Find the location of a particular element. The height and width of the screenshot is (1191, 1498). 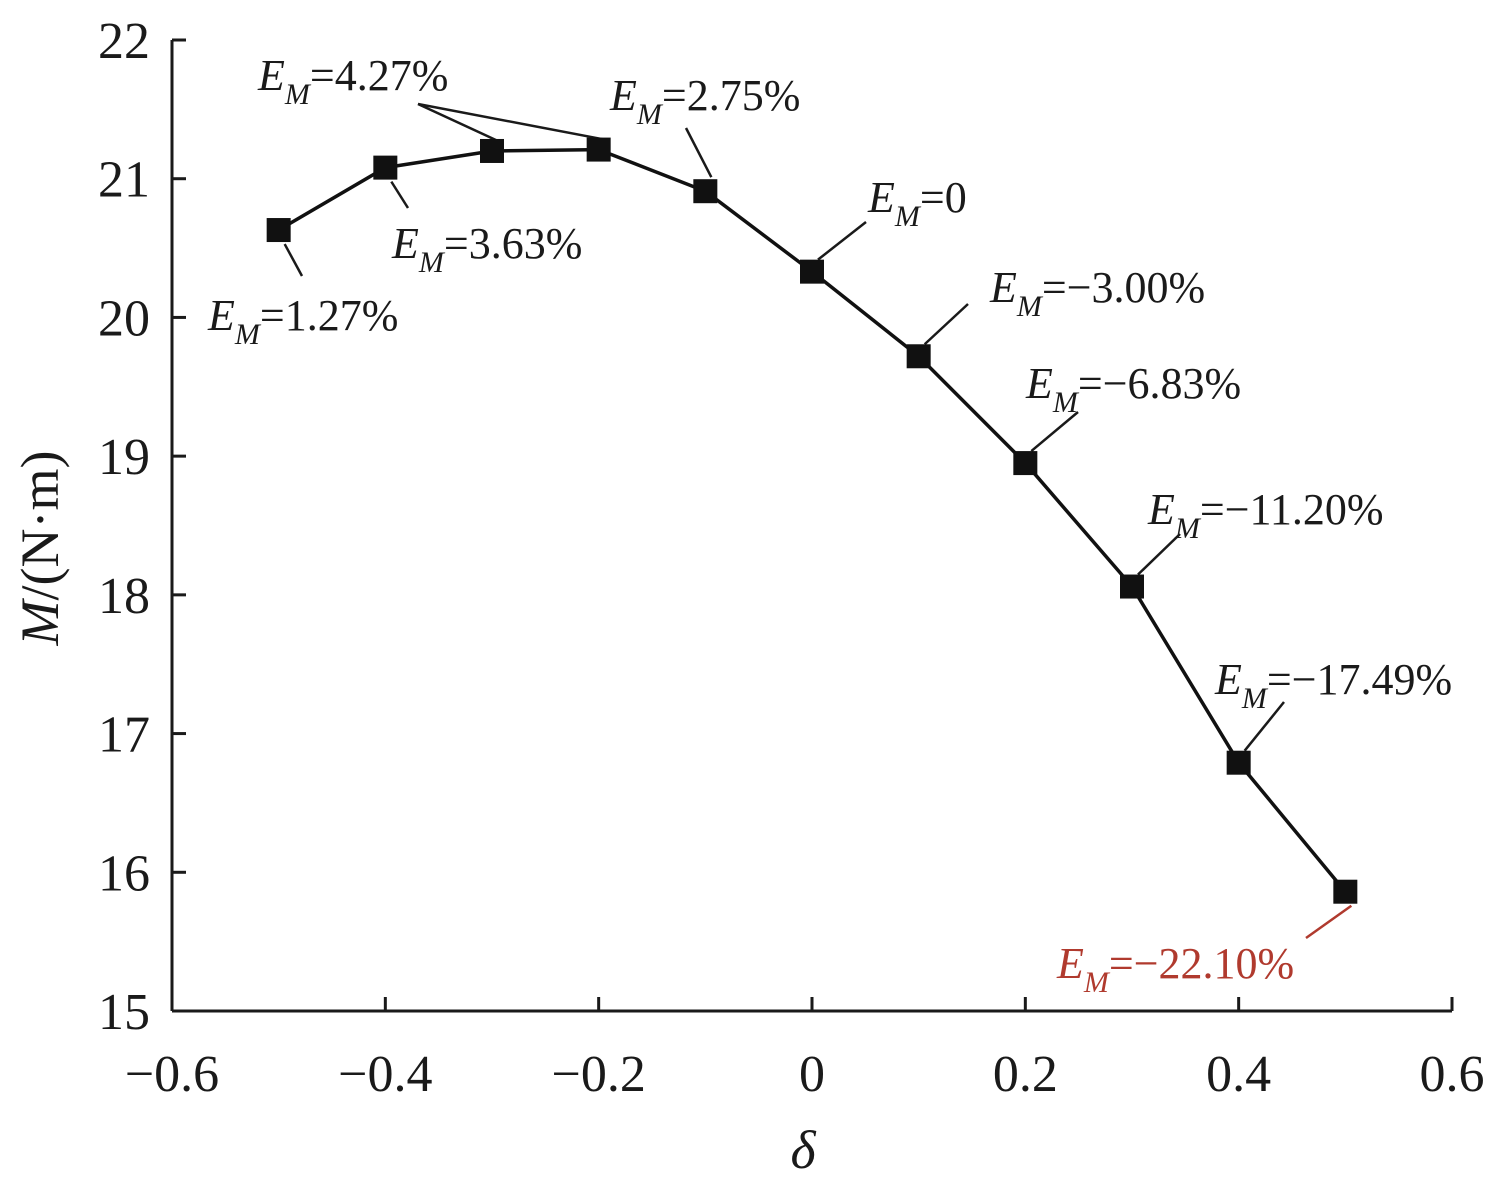

annotation-label: EM=2.75% is located at coordinates (704, 101).